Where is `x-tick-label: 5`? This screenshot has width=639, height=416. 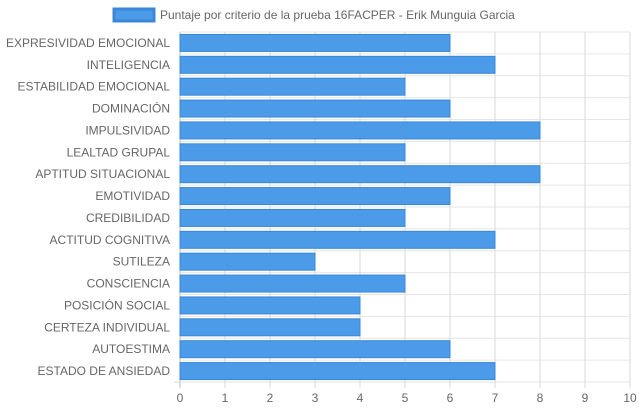
x-tick-label: 5 is located at coordinates (405, 398).